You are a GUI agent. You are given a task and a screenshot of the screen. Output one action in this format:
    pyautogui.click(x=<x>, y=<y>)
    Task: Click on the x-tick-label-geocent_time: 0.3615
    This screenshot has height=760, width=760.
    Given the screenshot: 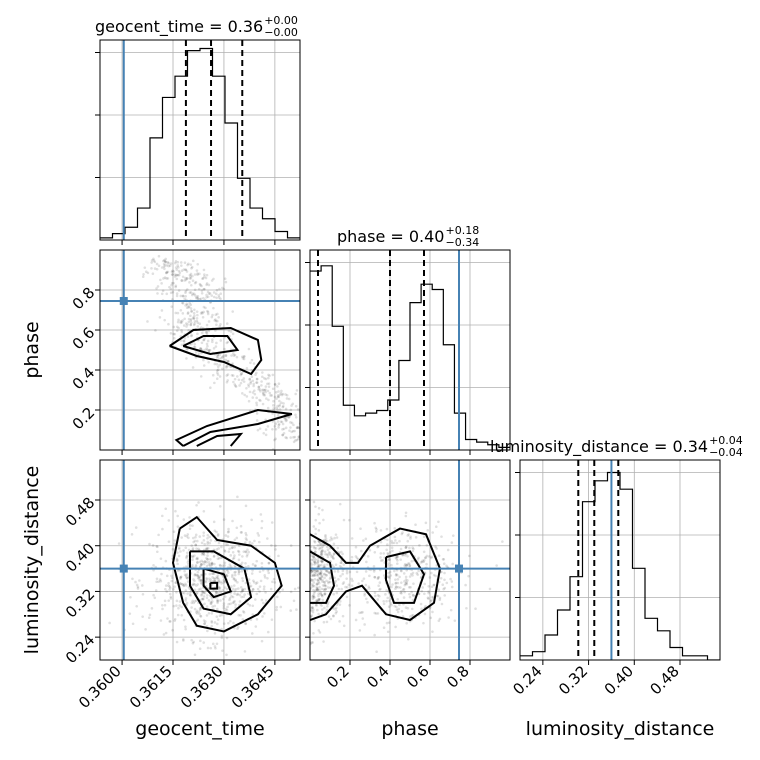 What is the action you would take?
    pyautogui.click(x=151, y=687)
    